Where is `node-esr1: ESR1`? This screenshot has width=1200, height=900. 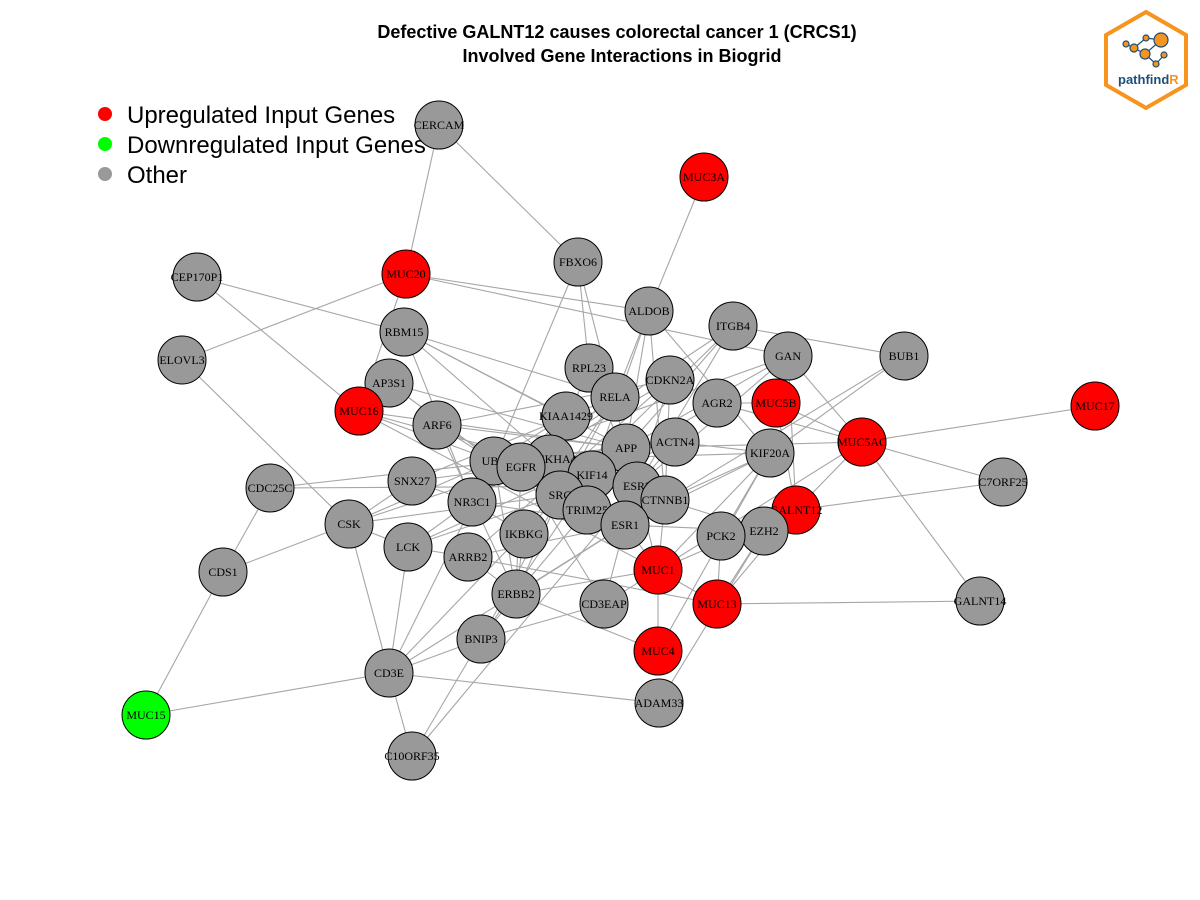
node-esr1: ESR1 is located at coordinates (625, 525).